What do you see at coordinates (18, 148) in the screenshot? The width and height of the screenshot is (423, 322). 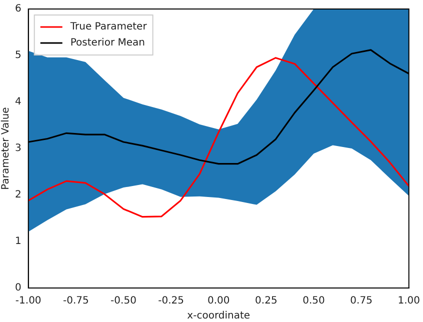 I see `y-tick-label: 3` at bounding box center [18, 148].